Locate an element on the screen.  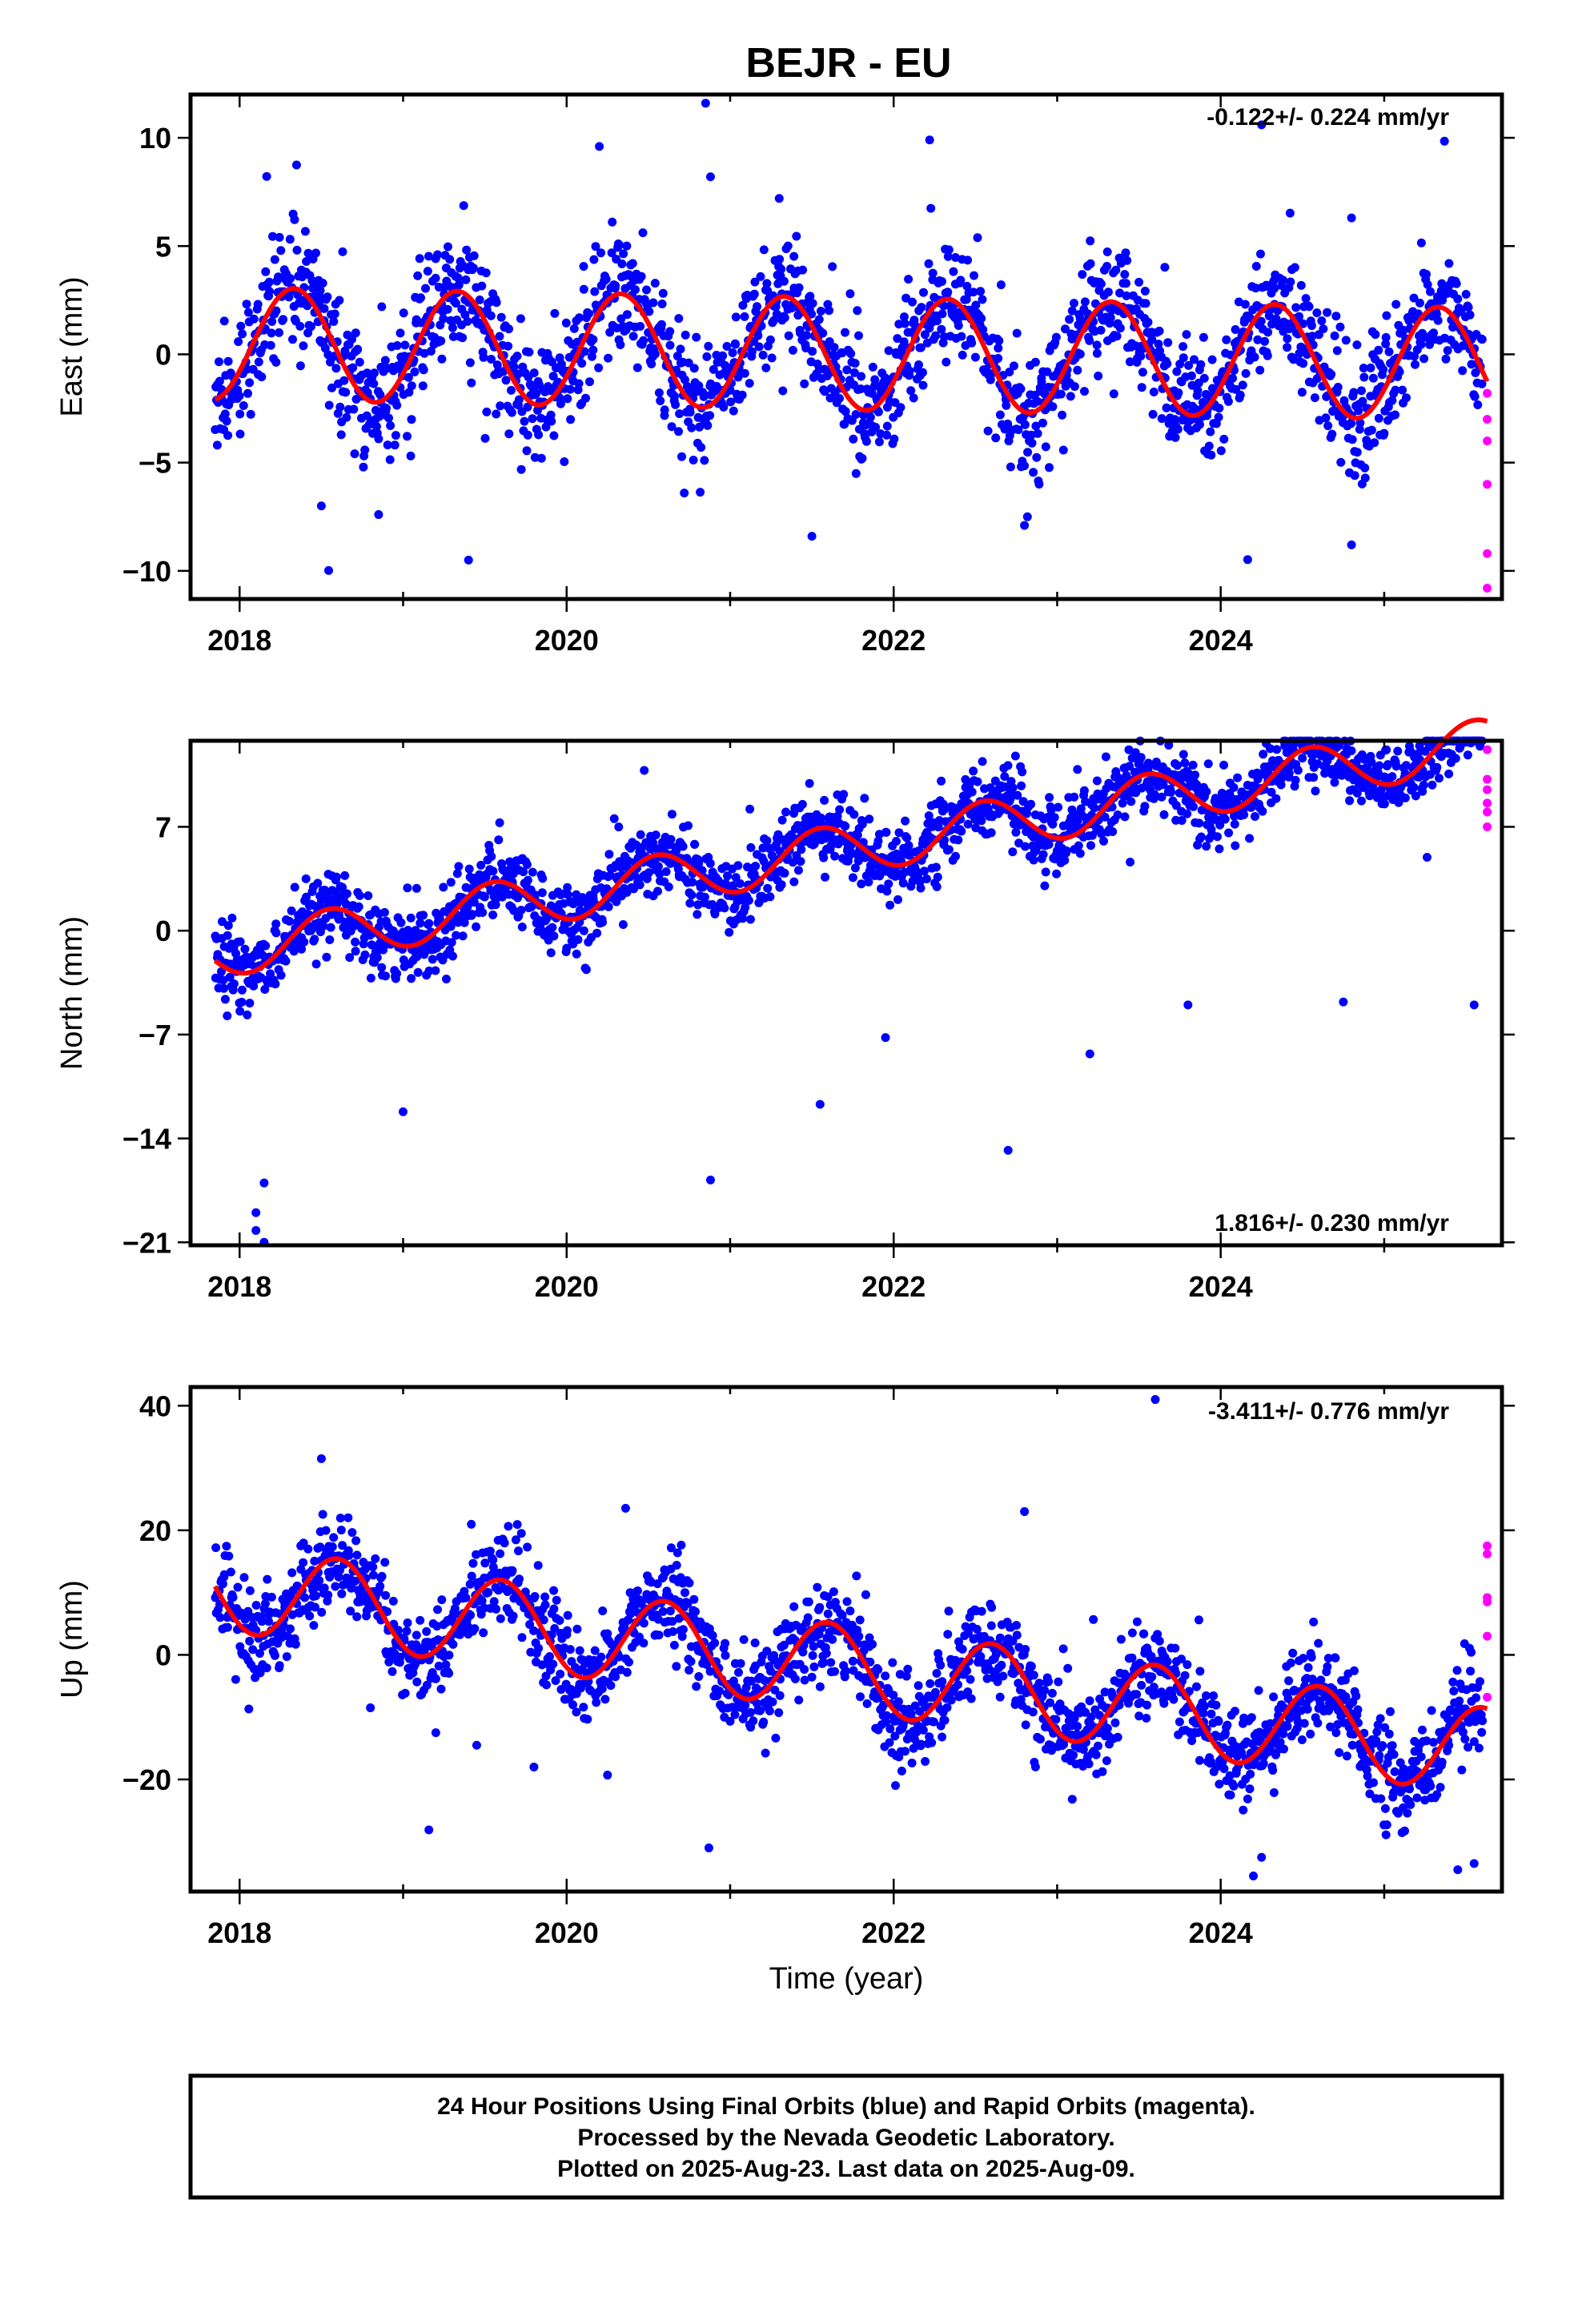
x-tick-label: 2022 is located at coordinates (894, 1286).